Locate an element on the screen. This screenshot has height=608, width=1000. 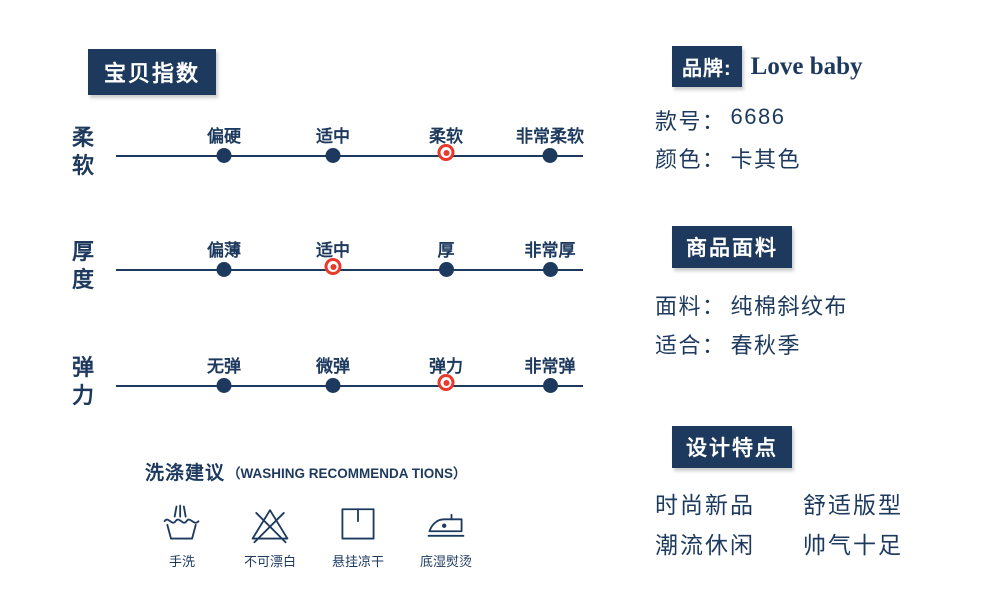
wash-item-label: 底湿熨烫 is located at coordinates (445, 561).